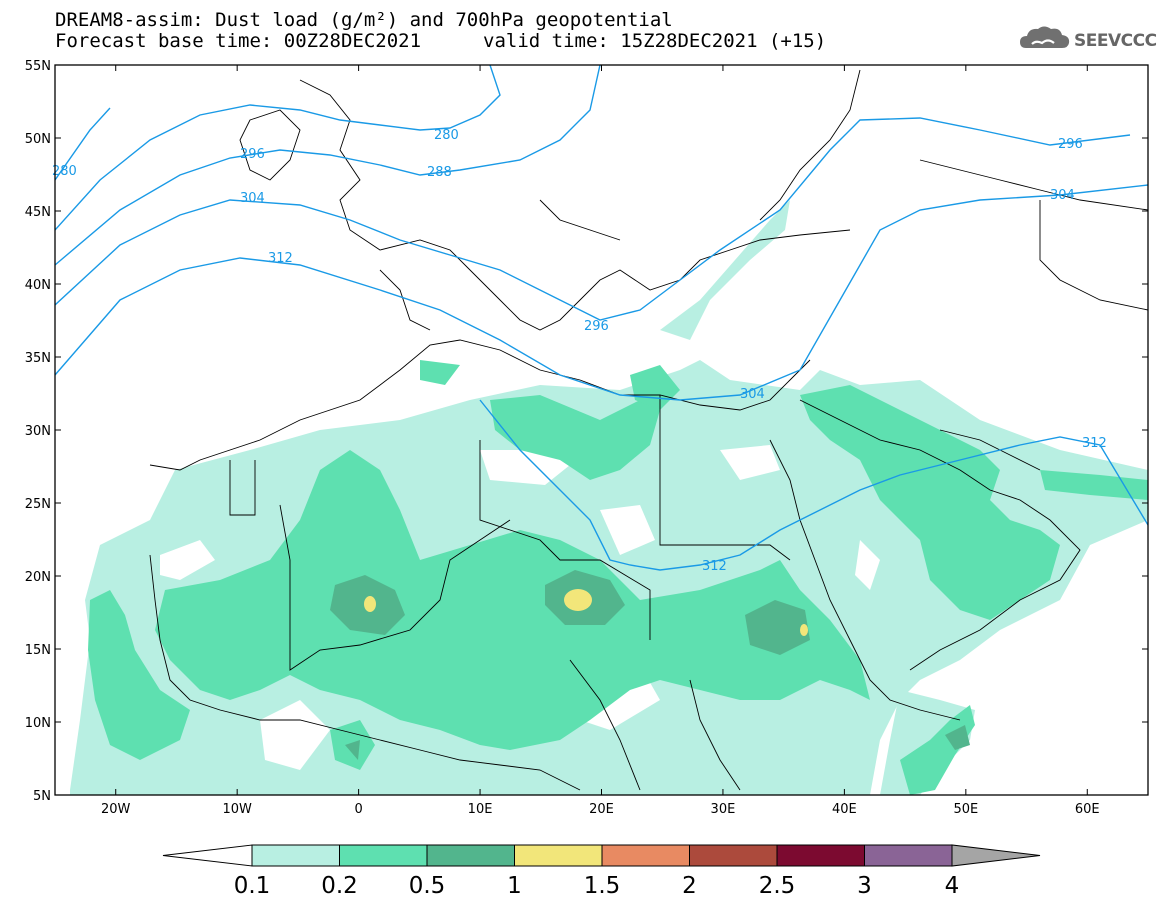 This screenshot has height=907, width=1165. What do you see at coordinates (38, 723) in the screenshot?
I see `lat-label: 10N` at bounding box center [38, 723].